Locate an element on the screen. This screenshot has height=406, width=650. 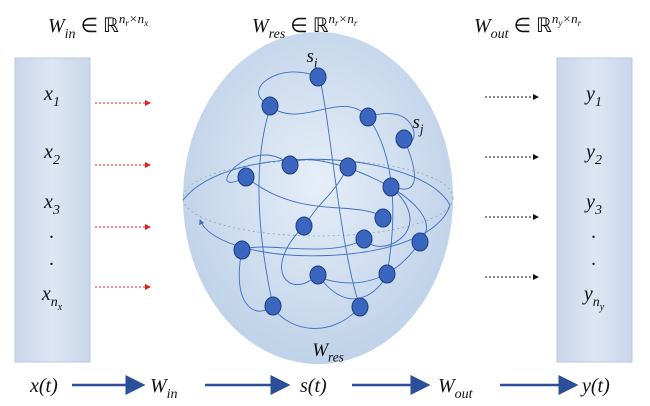
math-label: Wout ∈ ℝny×nr is located at coordinates (528, 26).